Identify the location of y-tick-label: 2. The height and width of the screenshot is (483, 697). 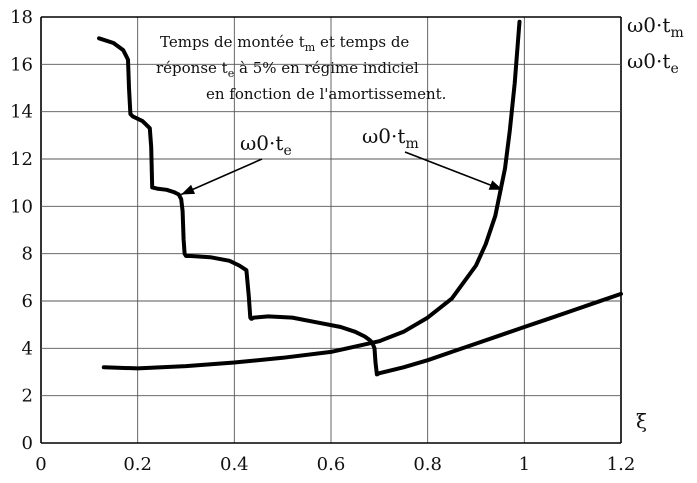
(27, 396).